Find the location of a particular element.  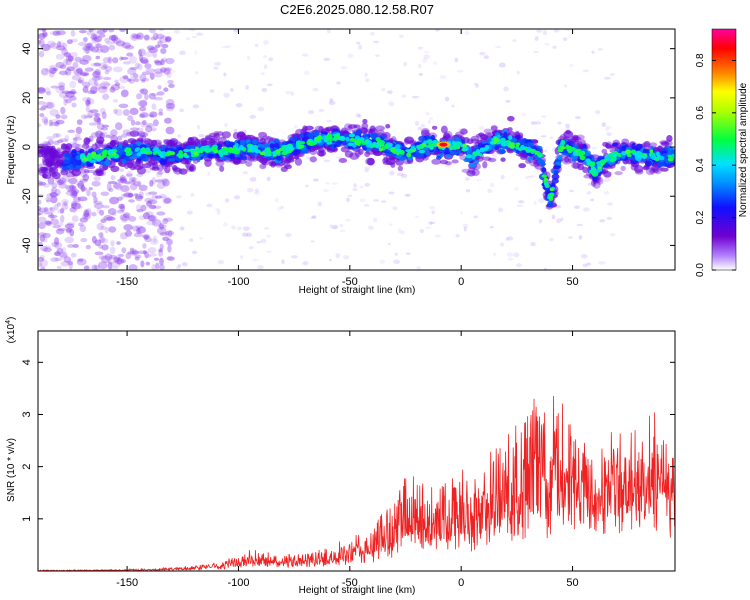

snr-multiplier-label: (x10 is located at coordinates (11, 333).